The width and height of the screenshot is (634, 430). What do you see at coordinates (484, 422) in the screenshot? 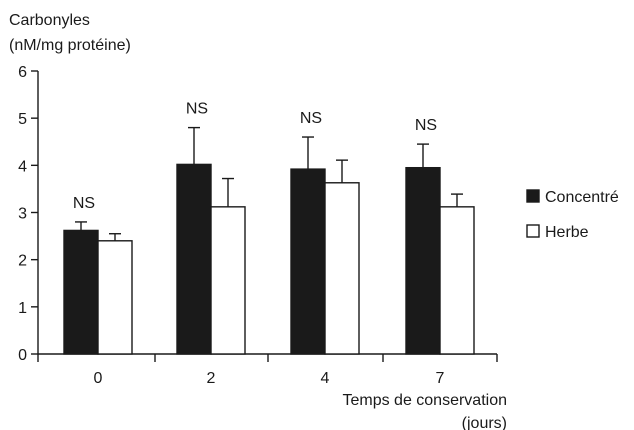
I see `x-axis-title-line-2: (jours)` at bounding box center [484, 422].